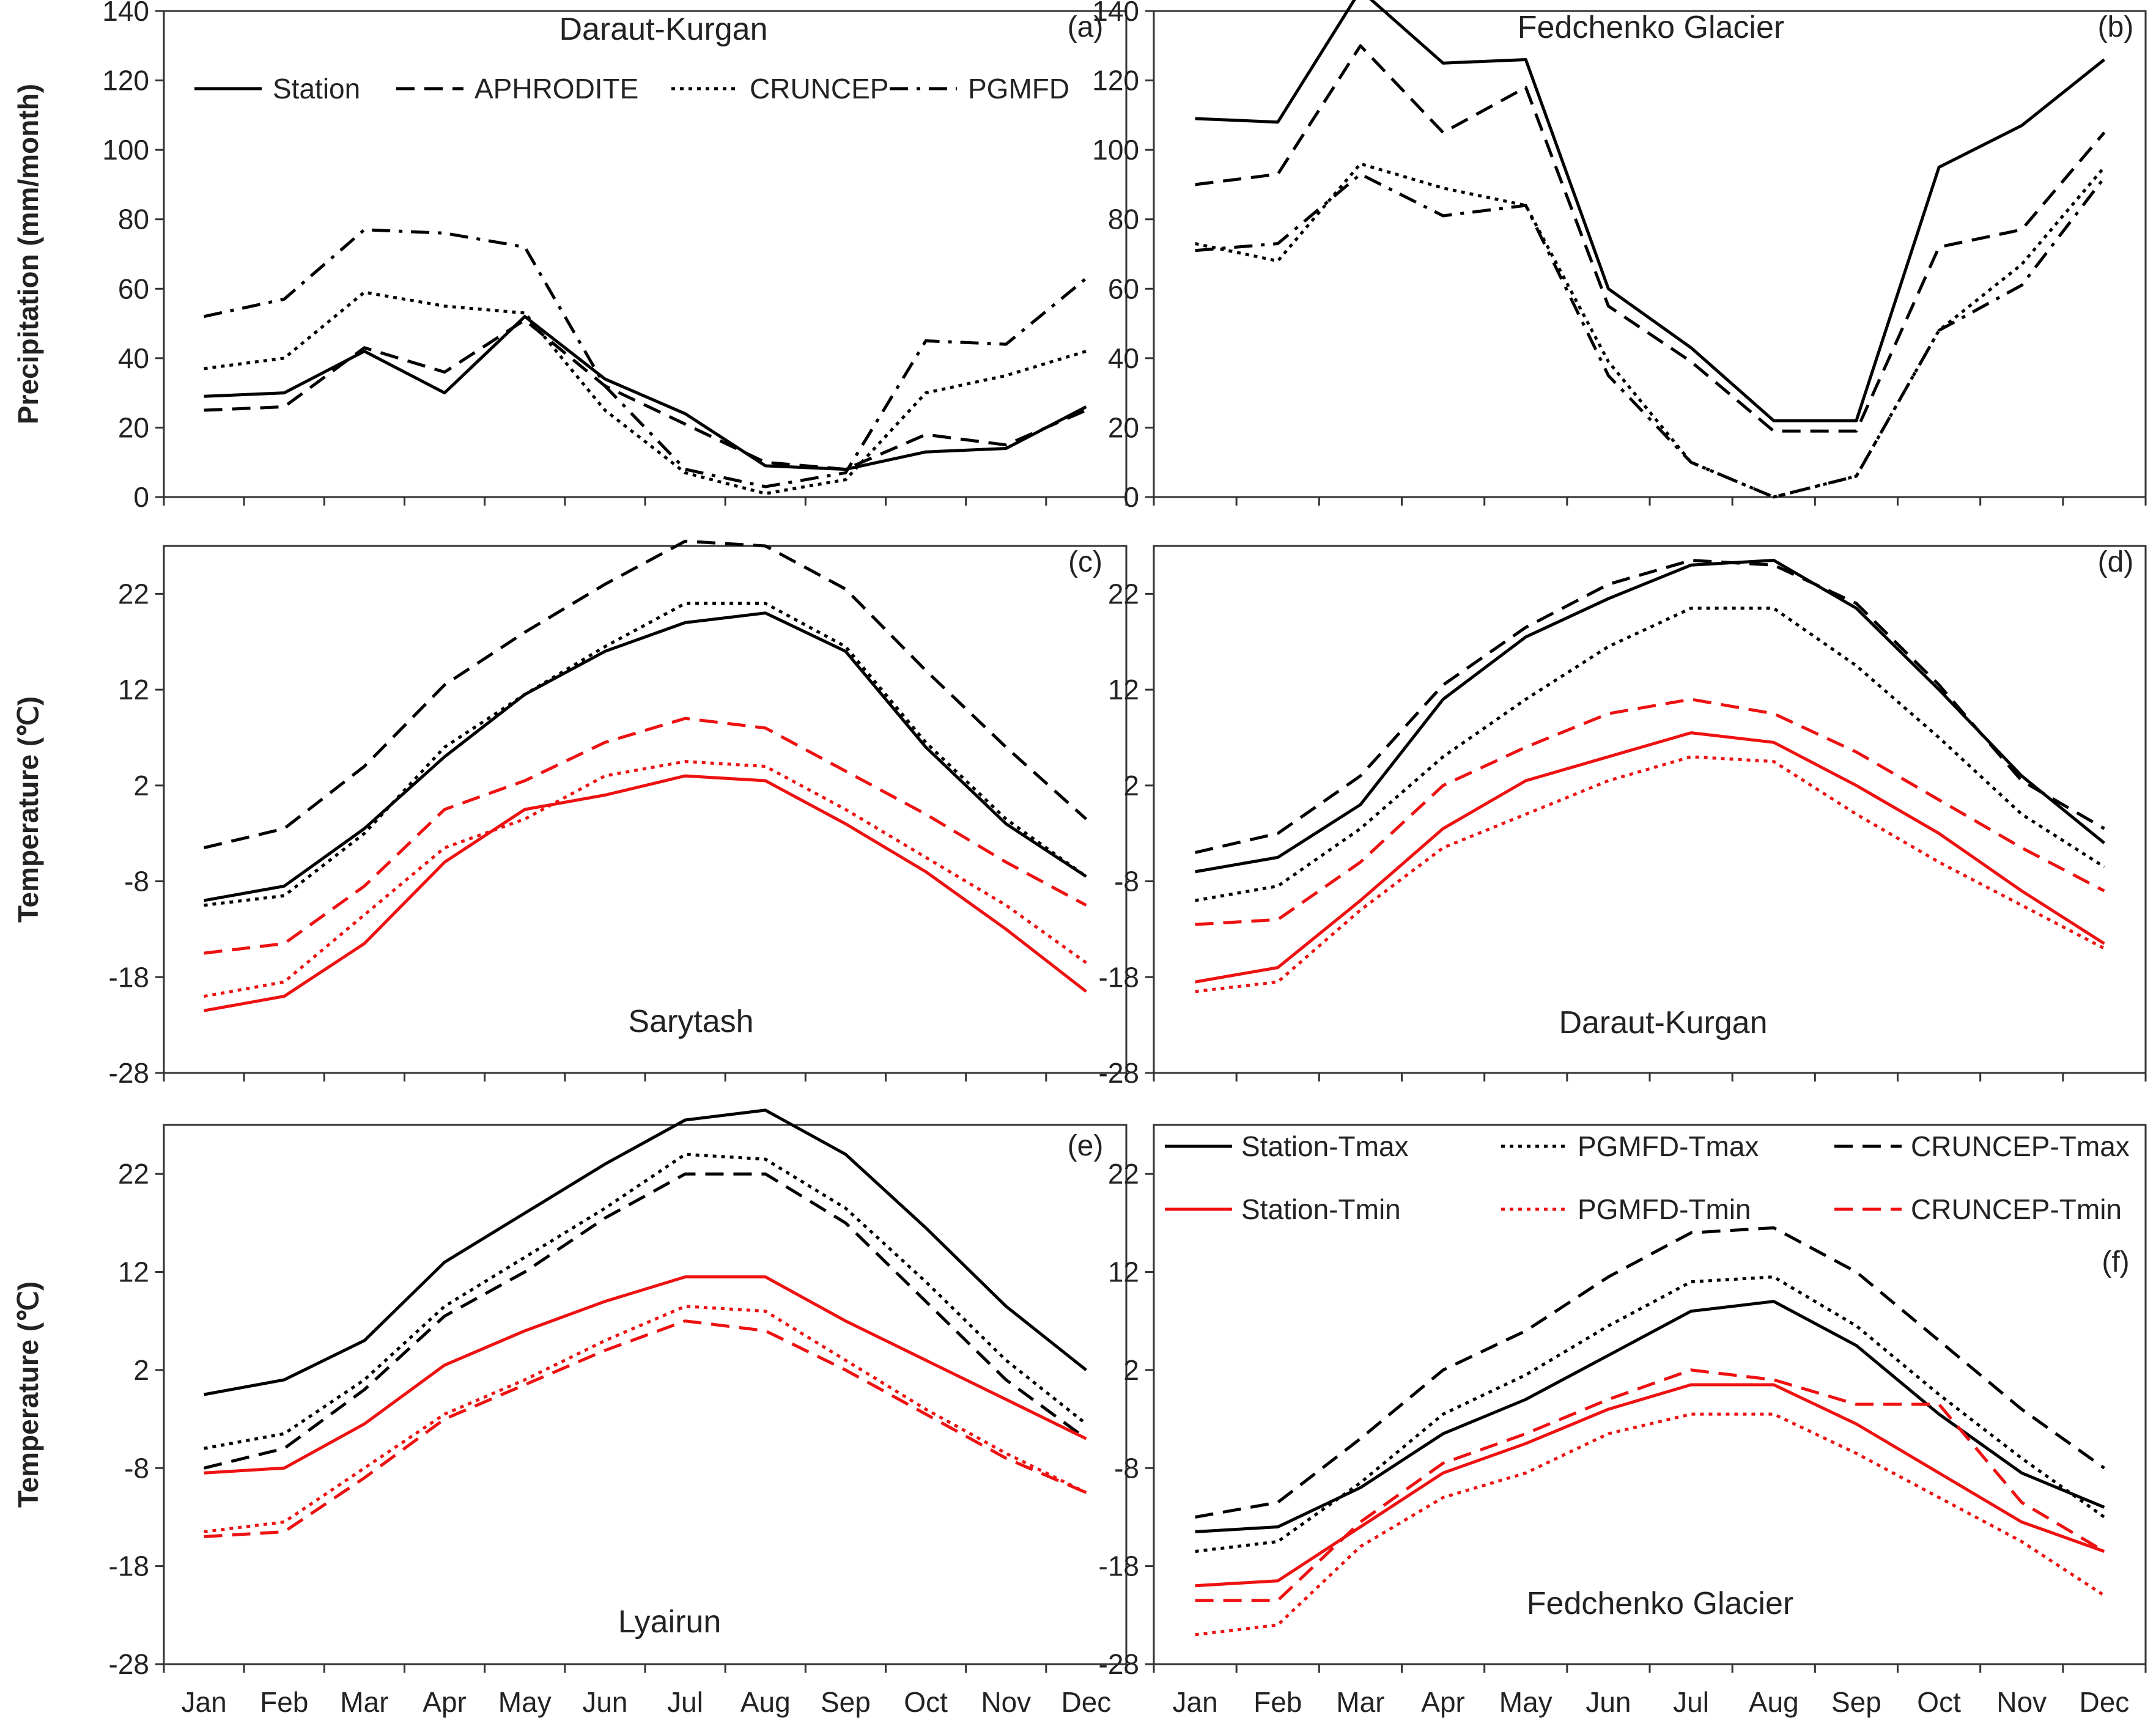  What do you see at coordinates (1668, 1146) in the screenshot?
I see `legend-label-pgmfd-tmax: PGMFD-Tmax` at bounding box center [1668, 1146].